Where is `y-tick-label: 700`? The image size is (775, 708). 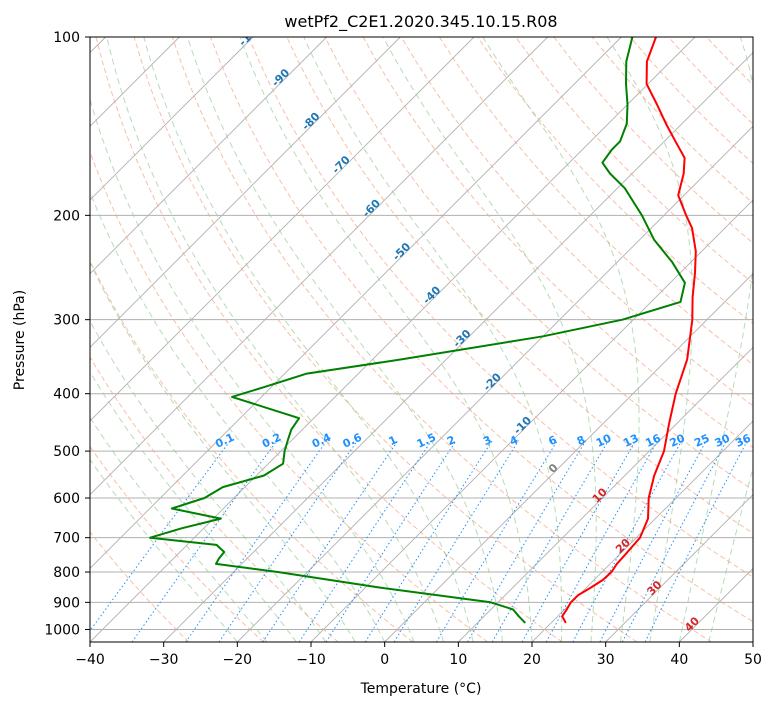 y-tick-label: 700 is located at coordinates (66, 539).